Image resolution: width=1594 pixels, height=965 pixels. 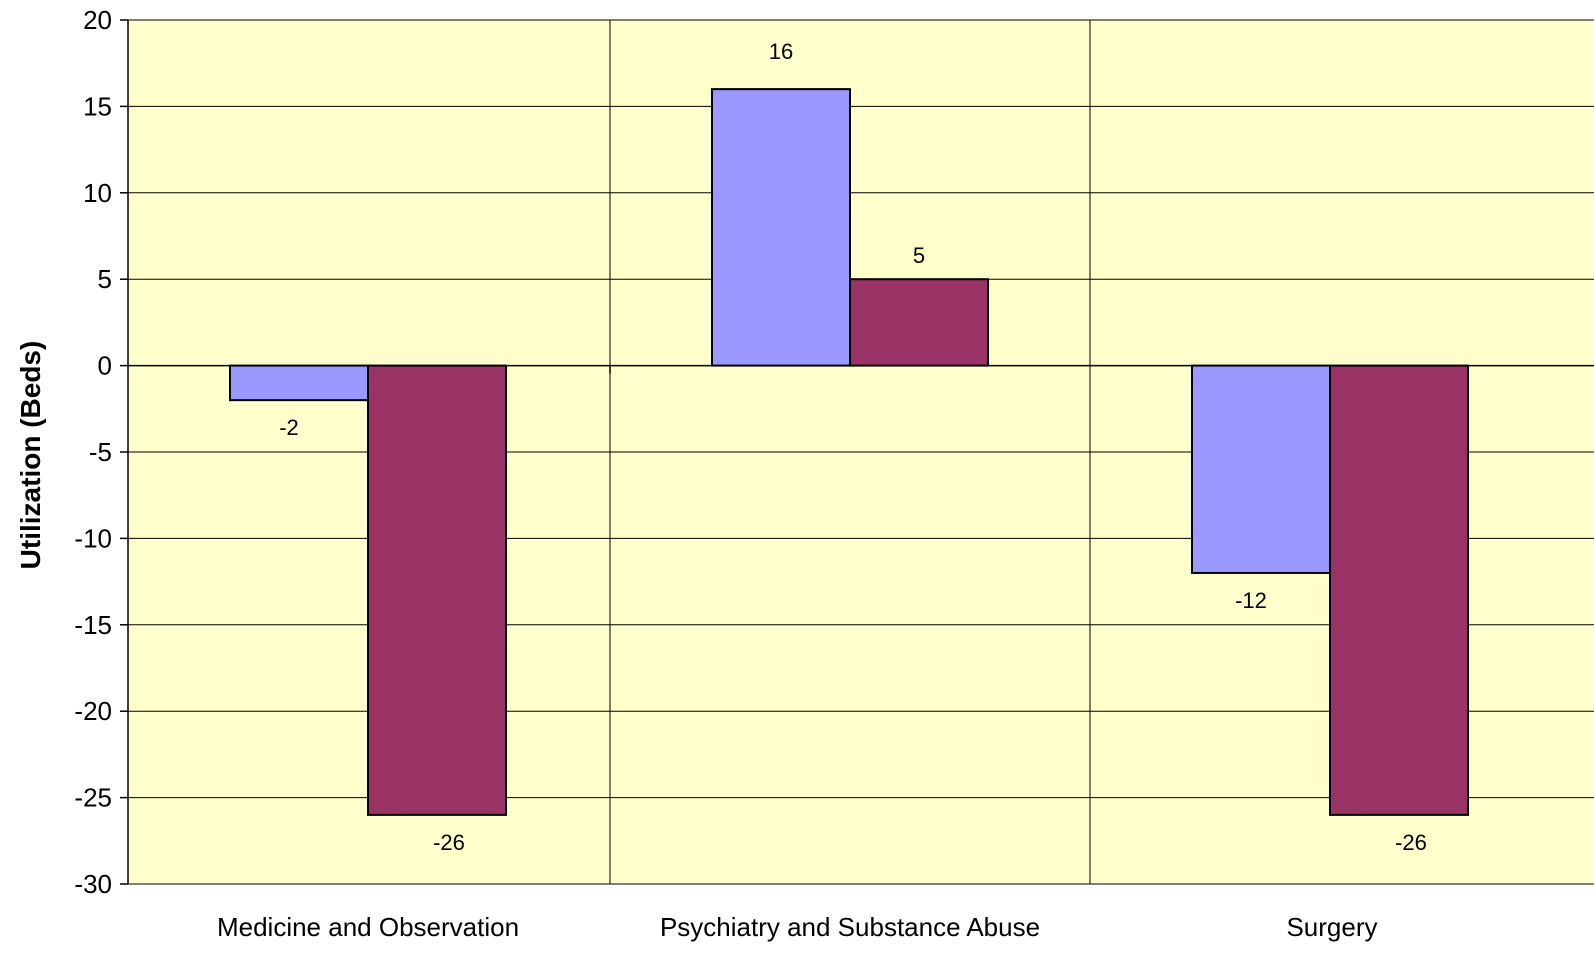 I want to click on y-tick-label: -30, so click(x=93, y=884).